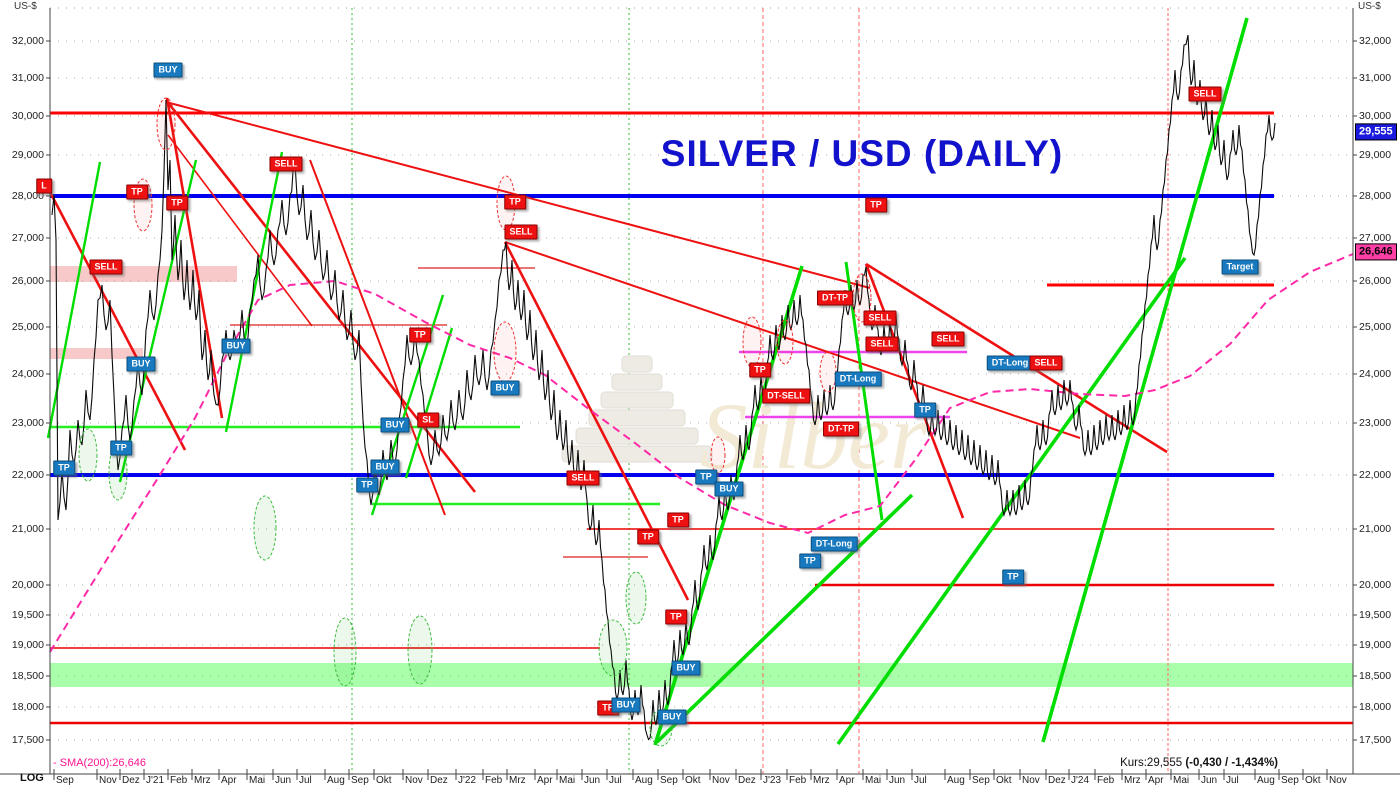 Image resolution: width=1400 pixels, height=787 pixels. What do you see at coordinates (96, 353) in the screenshot?
I see `band-resistance-zone-24.5` at bounding box center [96, 353].